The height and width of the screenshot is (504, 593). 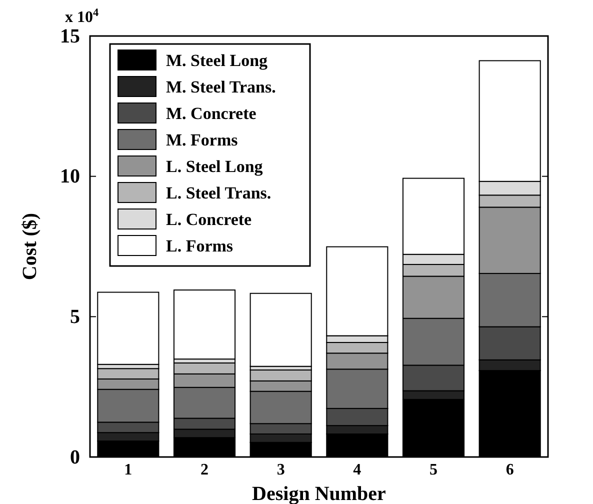 What do you see at coordinates (202, 140) in the screenshot?
I see `legend-label: M. Forms` at bounding box center [202, 140].